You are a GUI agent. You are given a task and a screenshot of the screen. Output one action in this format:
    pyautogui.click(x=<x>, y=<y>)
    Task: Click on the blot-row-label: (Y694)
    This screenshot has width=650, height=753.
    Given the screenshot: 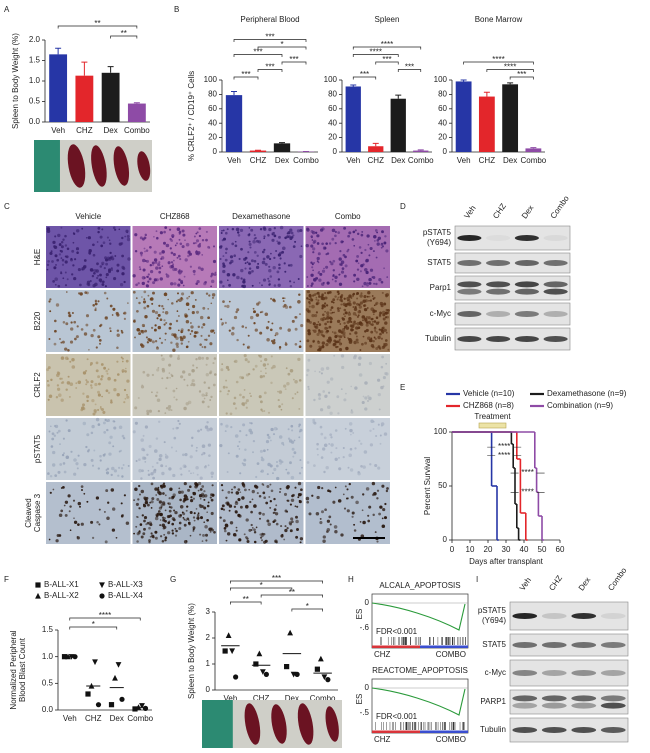 What is the action you would take?
    pyautogui.click(x=439, y=242)
    